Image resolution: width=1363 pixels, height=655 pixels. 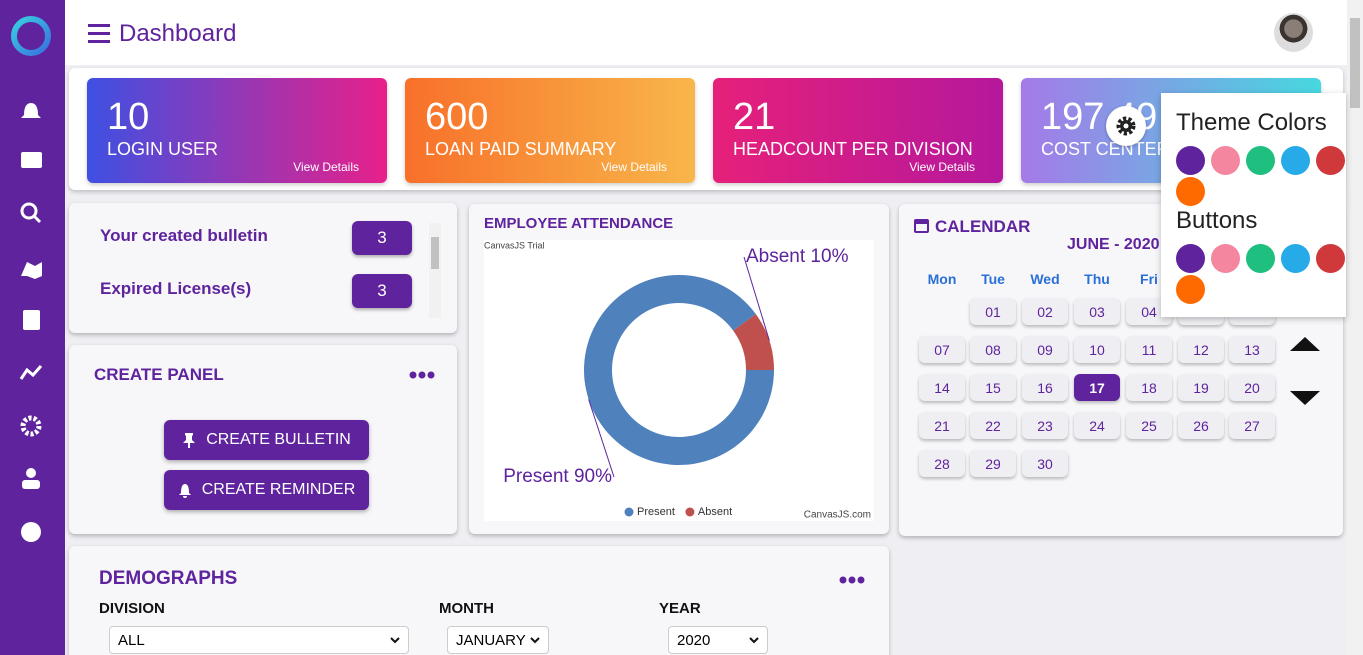 I want to click on calendar-day: 09, so click(x=1045, y=349).